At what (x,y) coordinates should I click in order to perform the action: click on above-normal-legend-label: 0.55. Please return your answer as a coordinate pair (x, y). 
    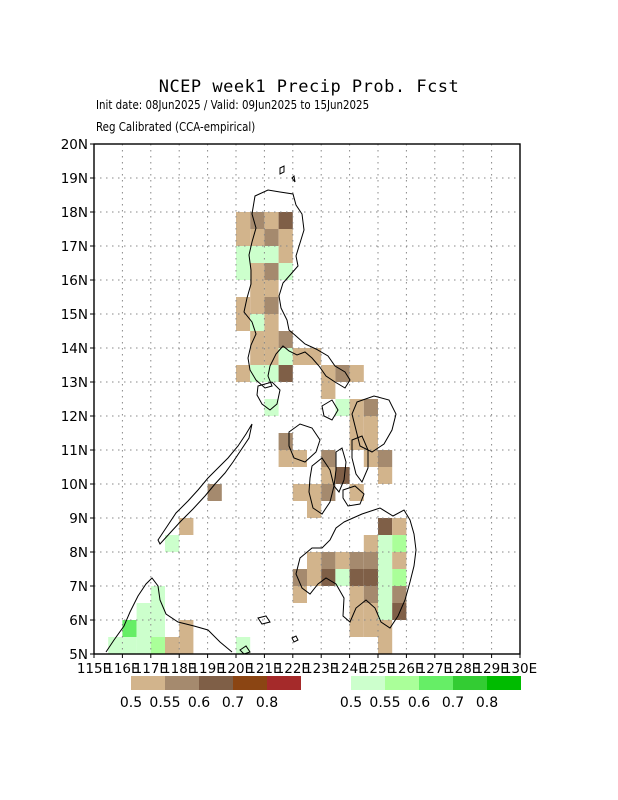
    Looking at the image, I should click on (384, 703).